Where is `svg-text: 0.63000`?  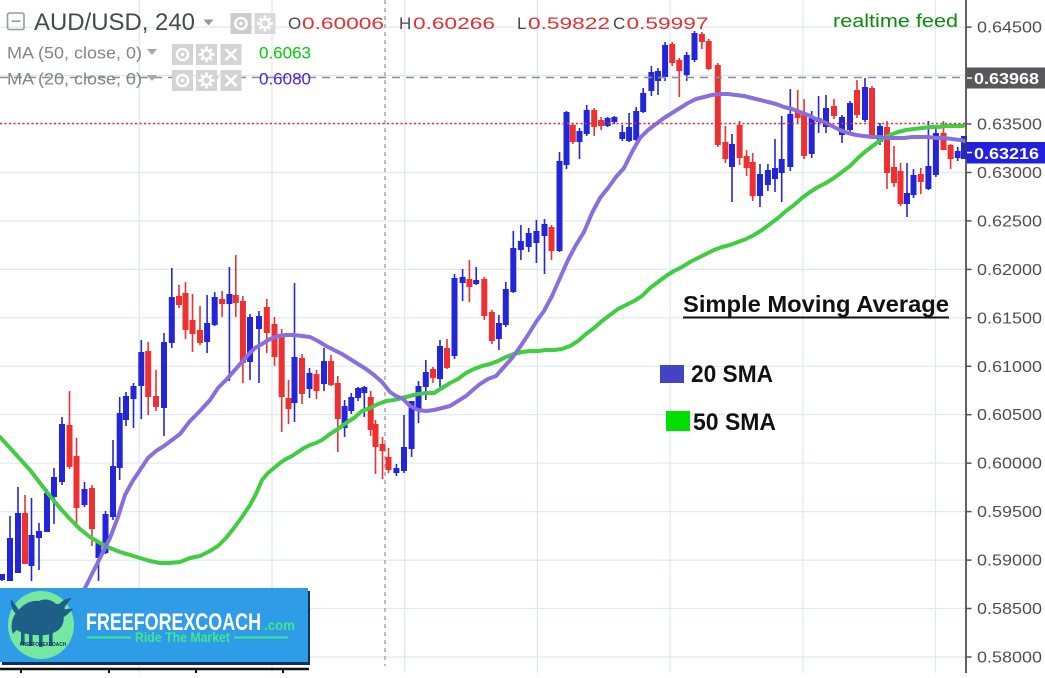 svg-text: 0.63000 is located at coordinates (1009, 173).